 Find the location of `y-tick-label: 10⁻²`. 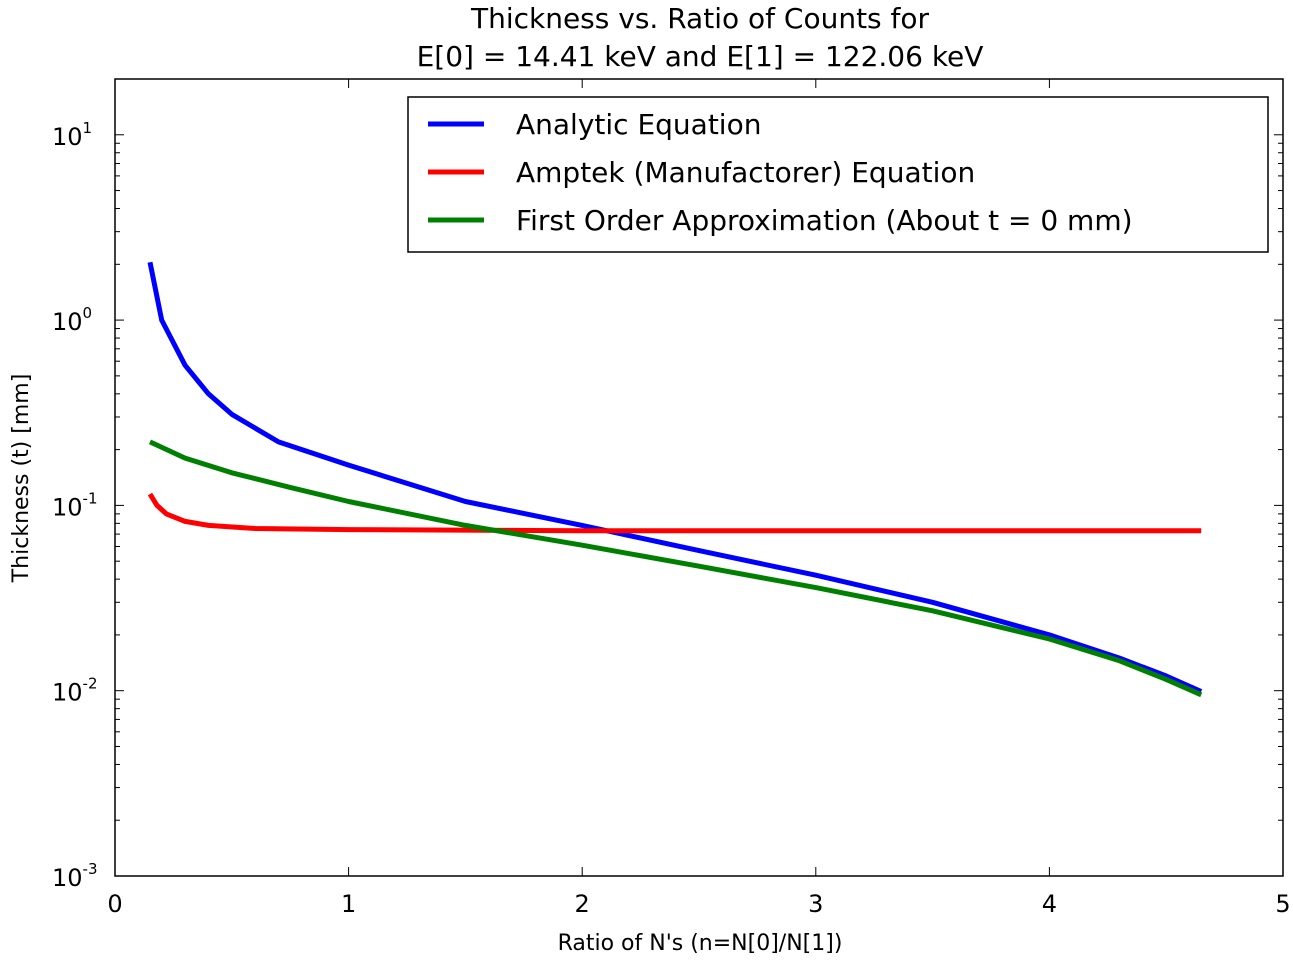

y-tick-label: 10⁻² is located at coordinates (75, 691).